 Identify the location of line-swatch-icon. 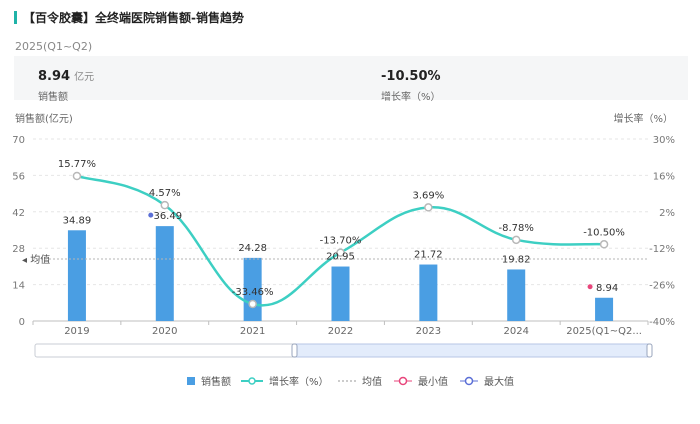
(252, 380).